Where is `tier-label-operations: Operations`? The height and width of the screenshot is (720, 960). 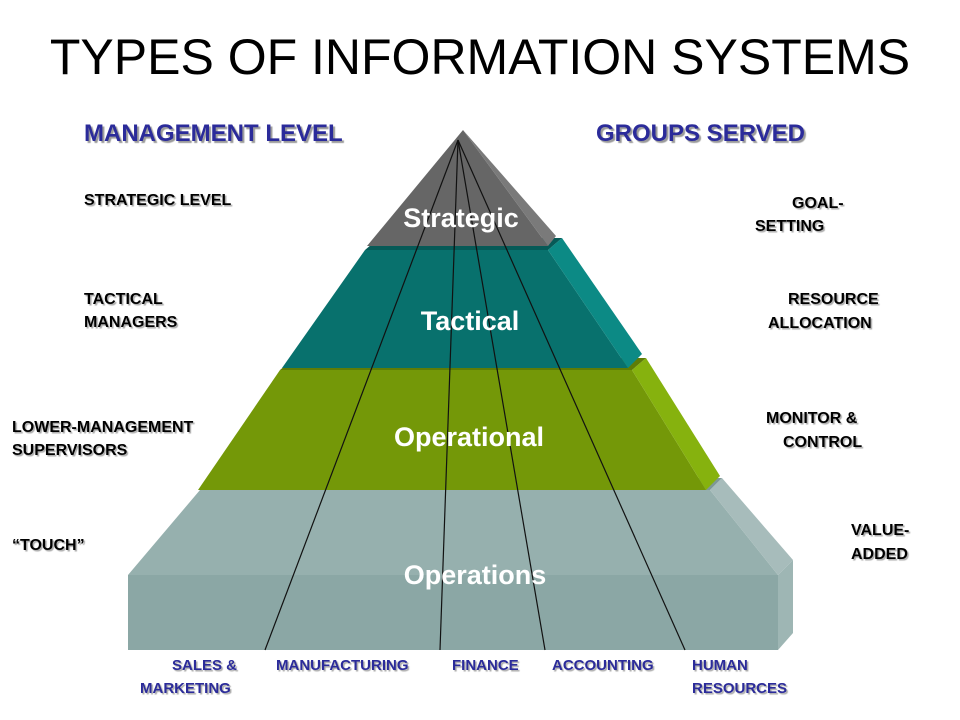
tier-label-operations: Operations is located at coordinates (475, 575).